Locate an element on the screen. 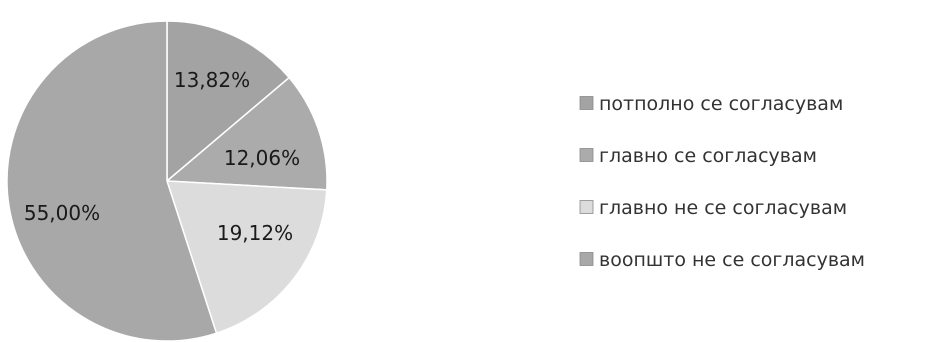 This screenshot has height=342, width=933. legend-label-1: потполно се согласувам is located at coordinates (721, 104).